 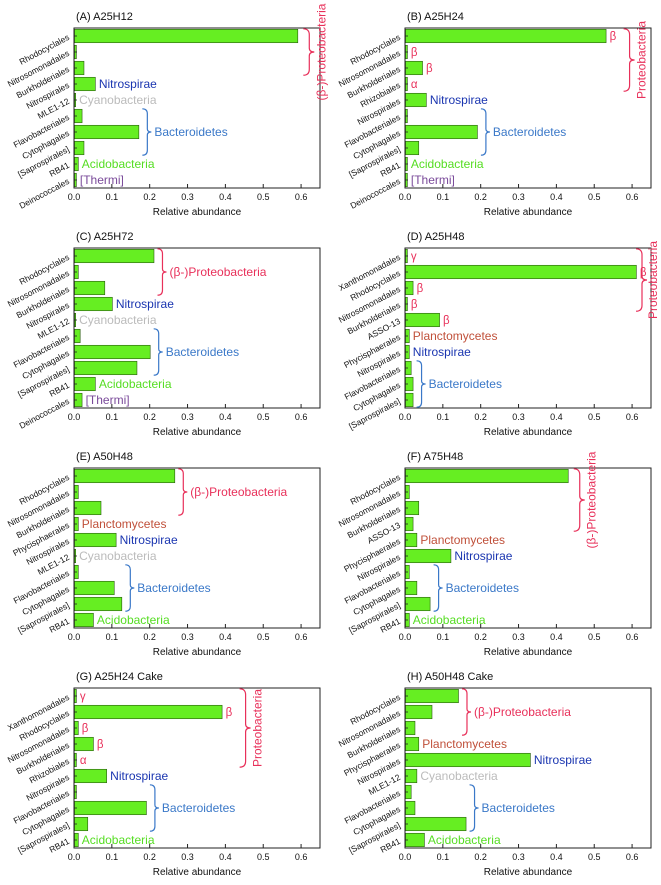 I want to click on chart-title: (H) A50H48 Cake, so click(x=450, y=677).